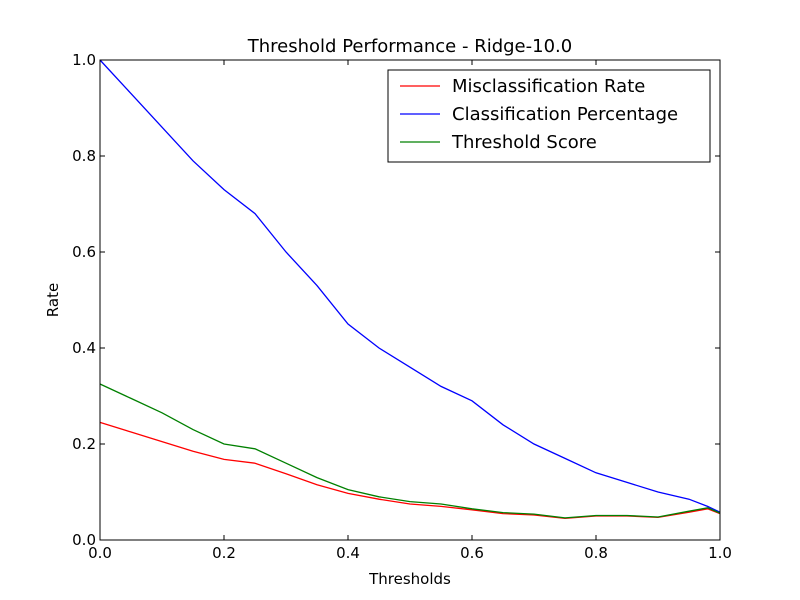  What do you see at coordinates (84, 156) in the screenshot?
I see `y-tick-label: 0.8` at bounding box center [84, 156].